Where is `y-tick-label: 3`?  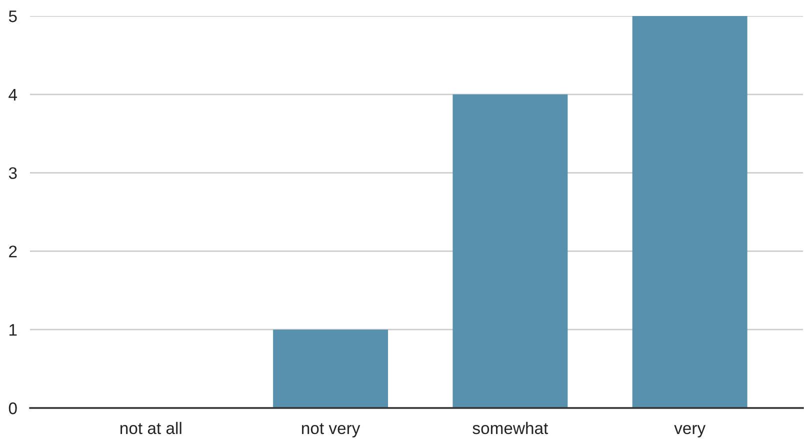
y-tick-label: 3 is located at coordinates (12, 173).